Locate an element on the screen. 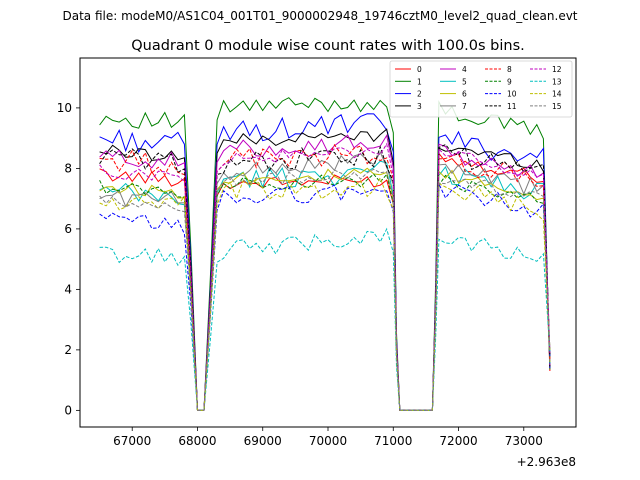  x-offset-text: +2.963e8 is located at coordinates (546, 462).